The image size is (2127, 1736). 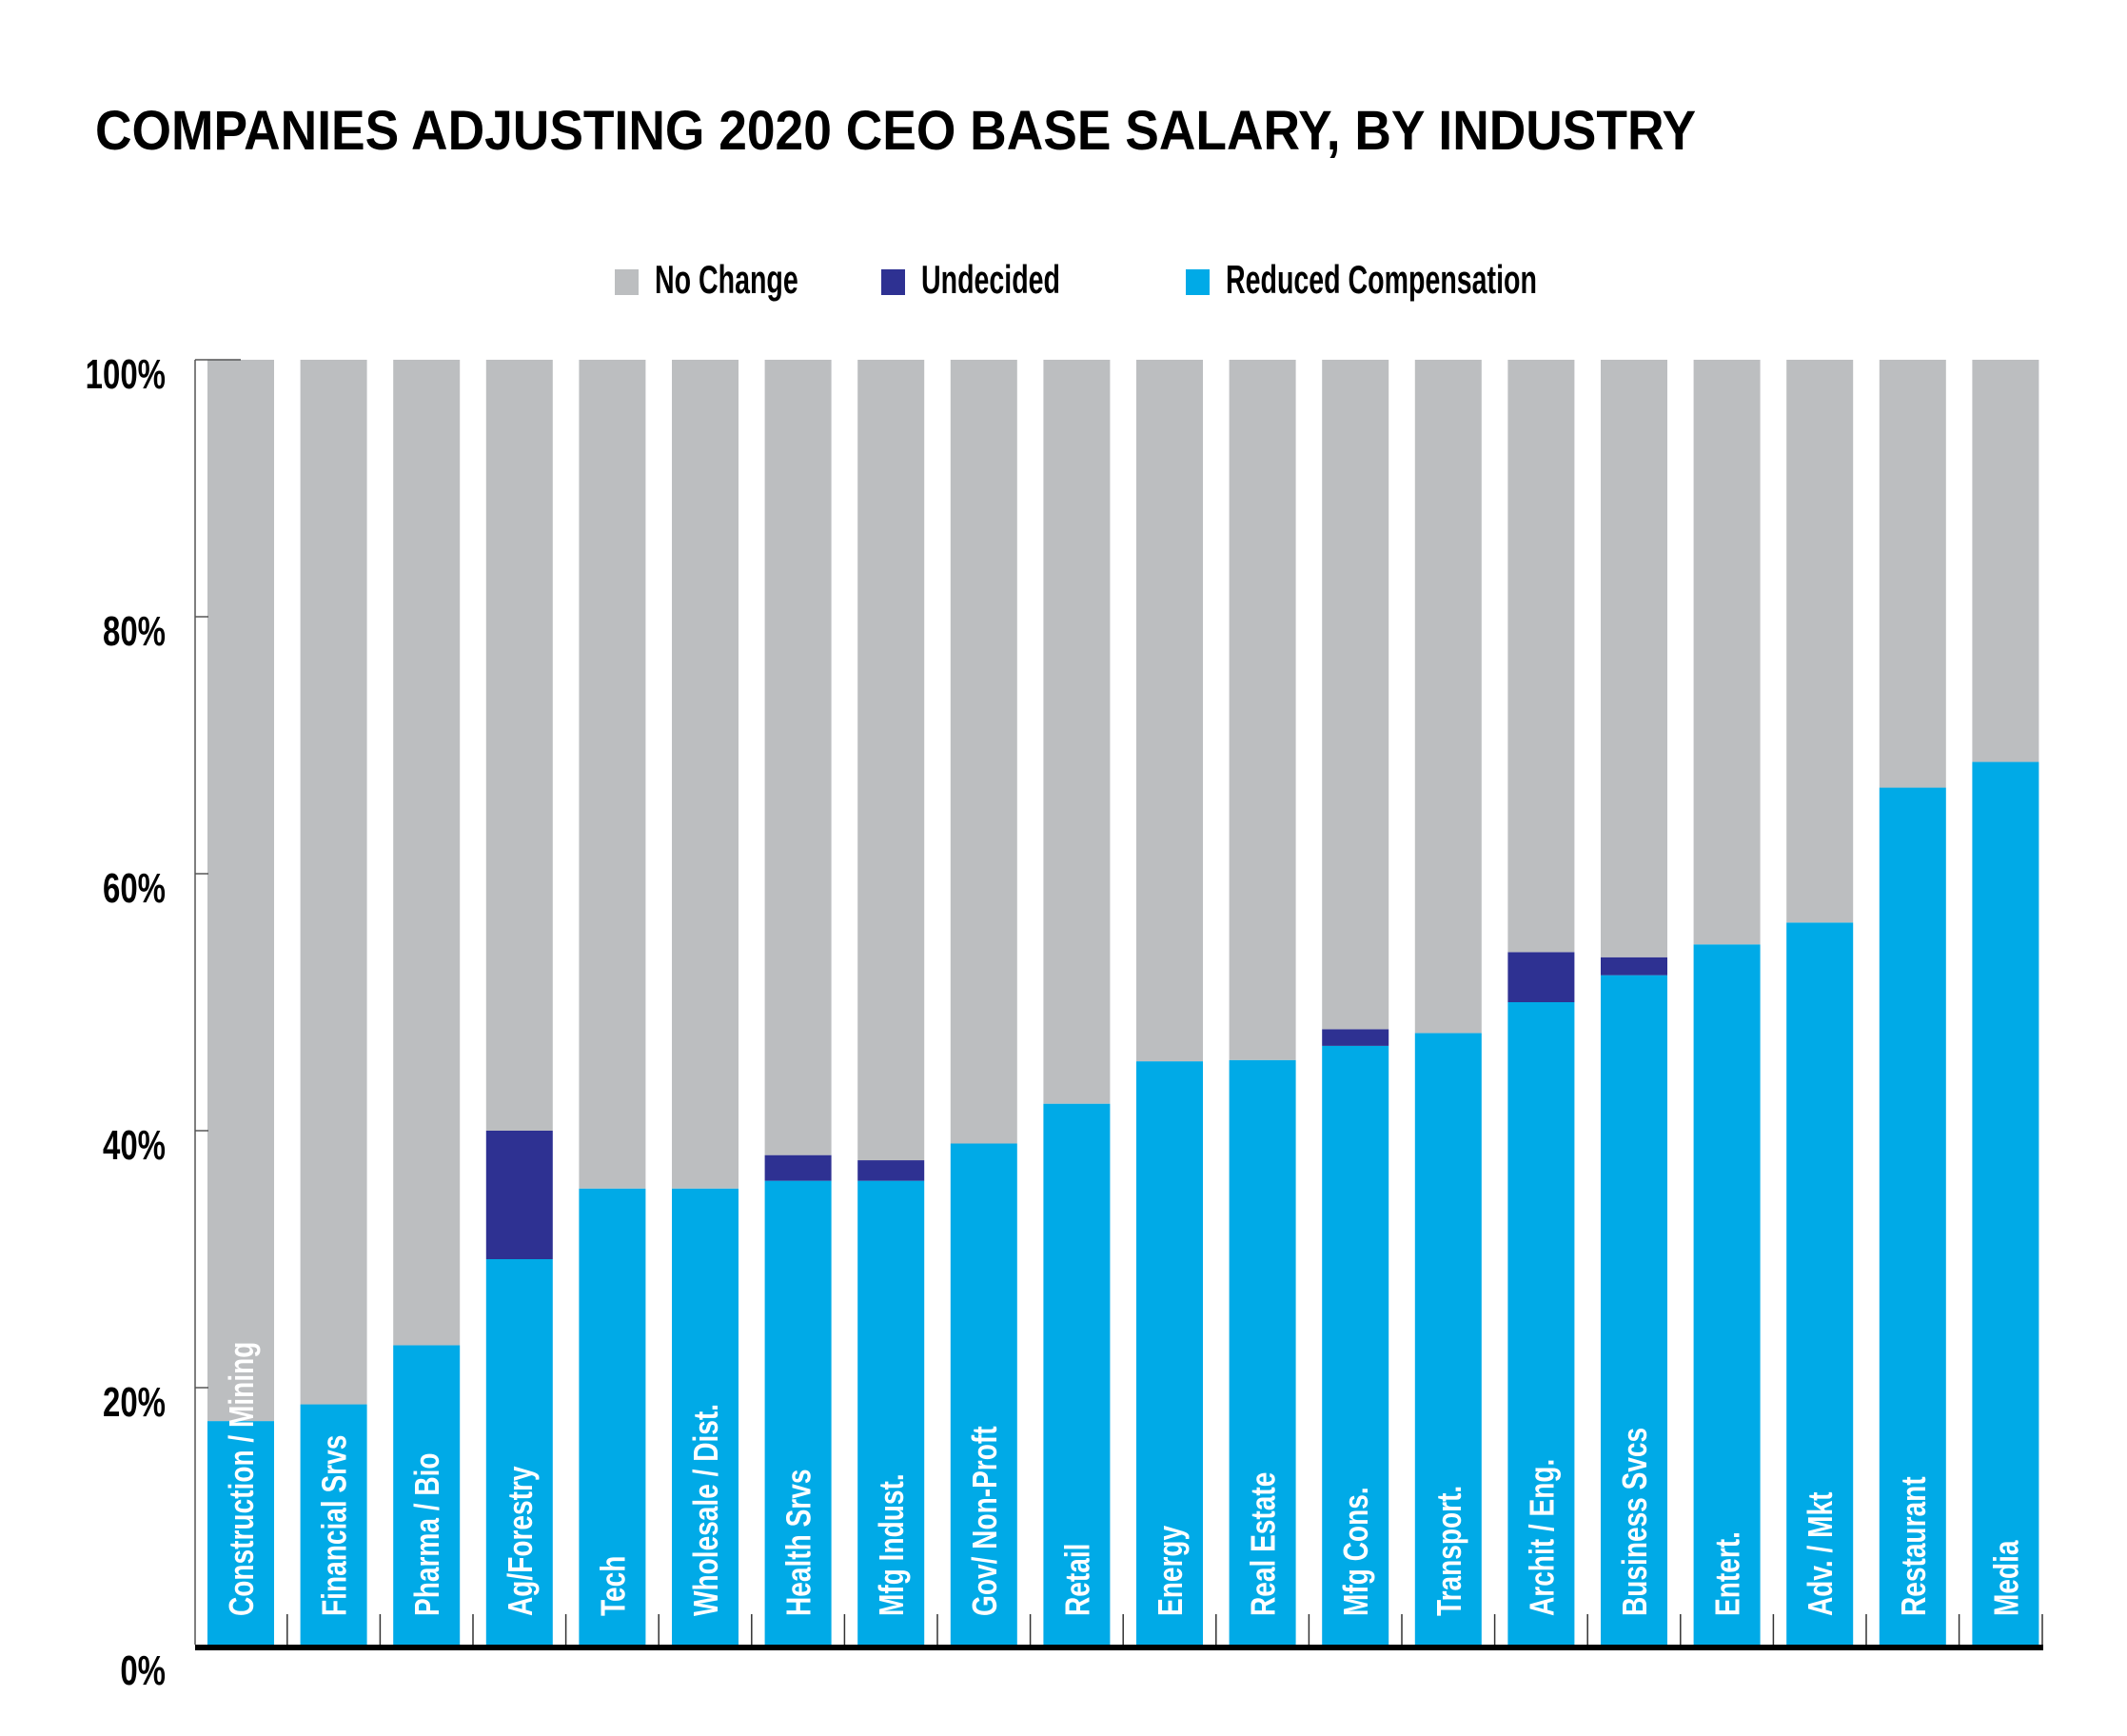 What do you see at coordinates (1448, 1339) in the screenshot?
I see `bar-reduced-compensation-transport` at bounding box center [1448, 1339].